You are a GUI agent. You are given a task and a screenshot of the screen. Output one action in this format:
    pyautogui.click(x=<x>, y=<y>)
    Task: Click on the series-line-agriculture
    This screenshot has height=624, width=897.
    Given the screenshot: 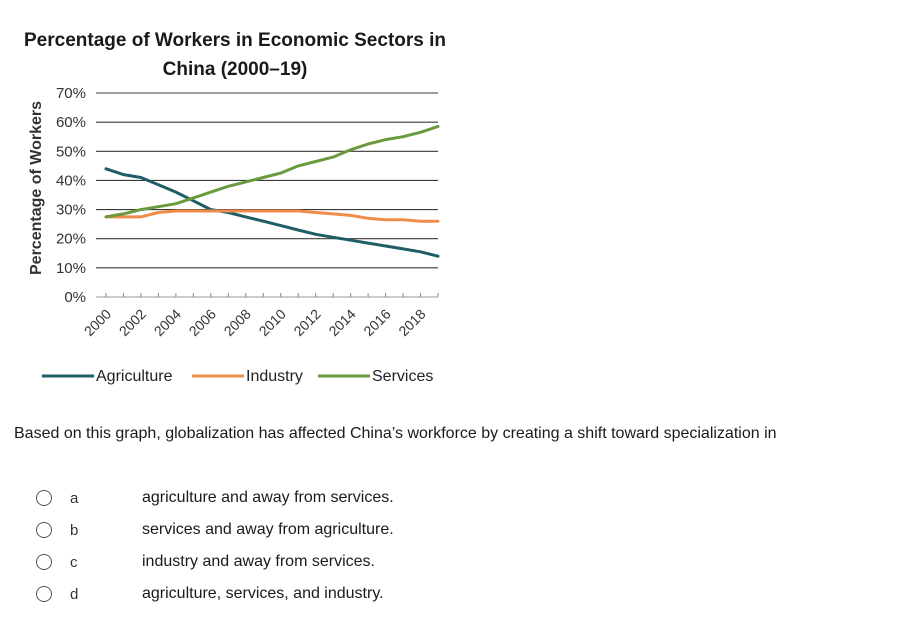 What is the action you would take?
    pyautogui.click(x=272, y=212)
    